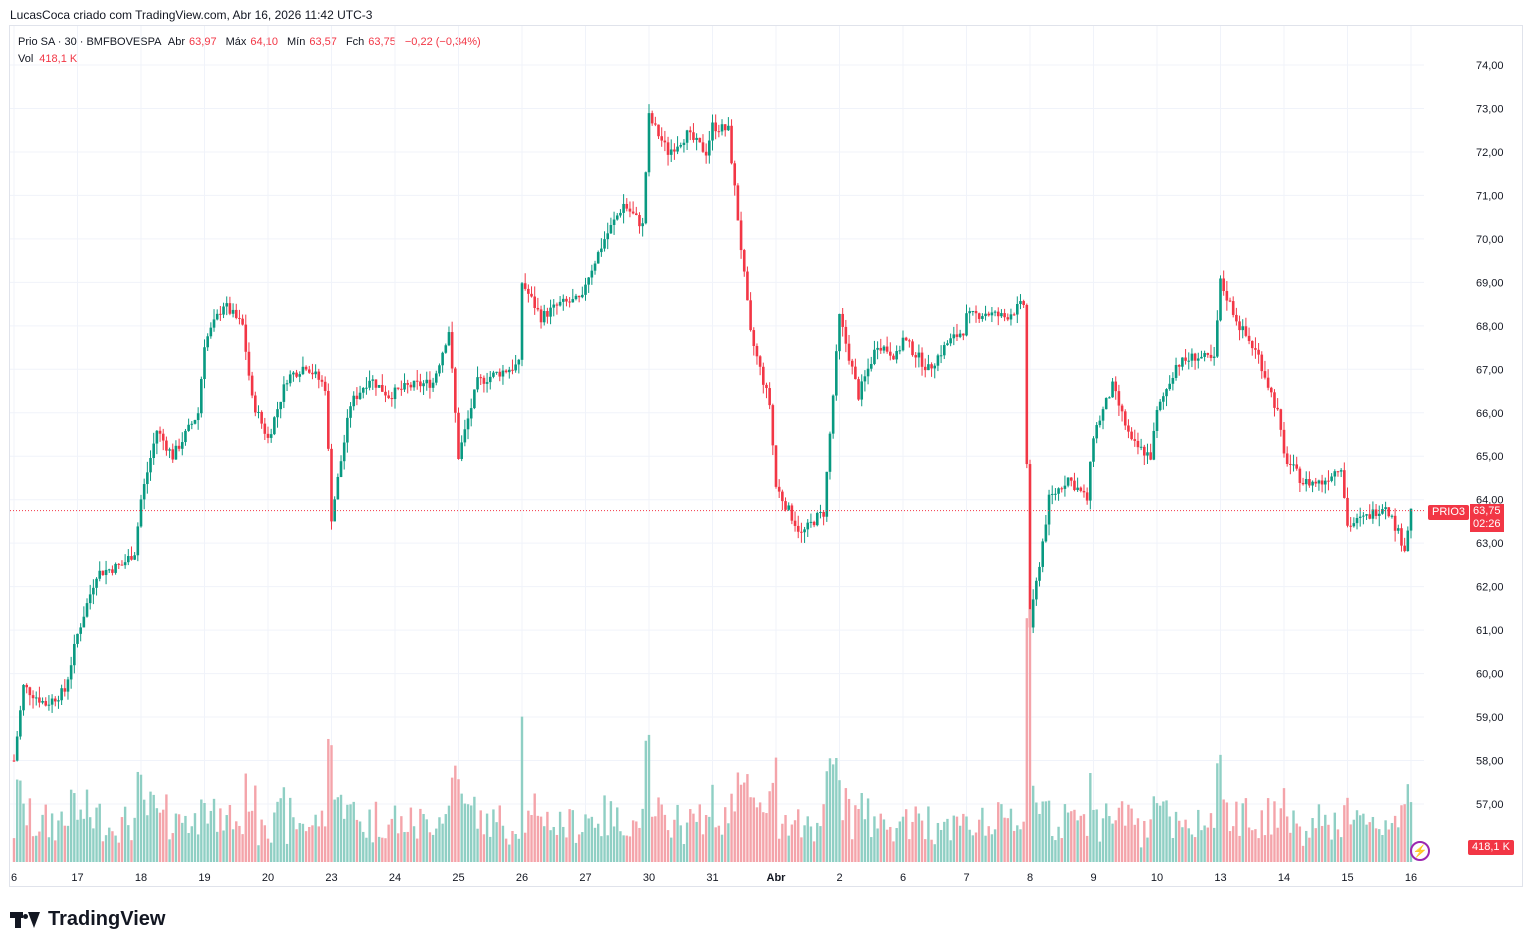 This screenshot has width=1534, height=951. I want to click on x-tick-label: 15, so click(1347, 878).